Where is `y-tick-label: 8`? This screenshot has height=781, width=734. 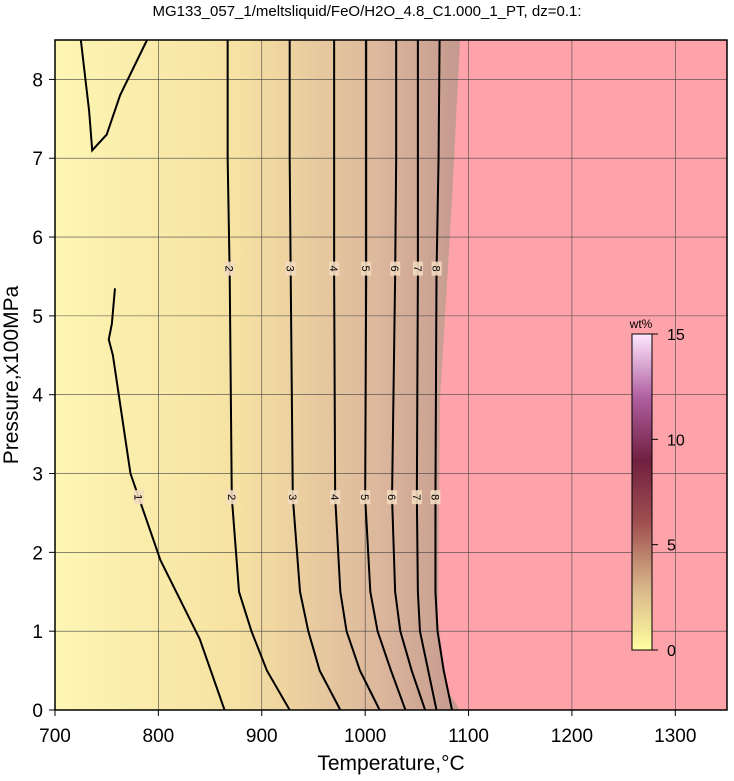 y-tick-label: 8 is located at coordinates (37, 80).